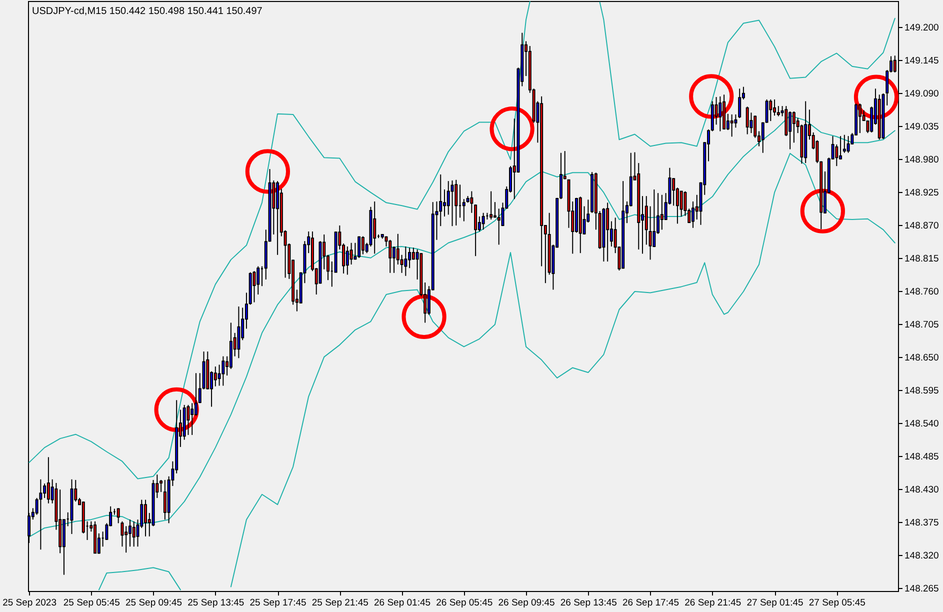  What do you see at coordinates (464, 603) in the screenshot?
I see `x-tick-label: 26 Sep 05:45` at bounding box center [464, 603].